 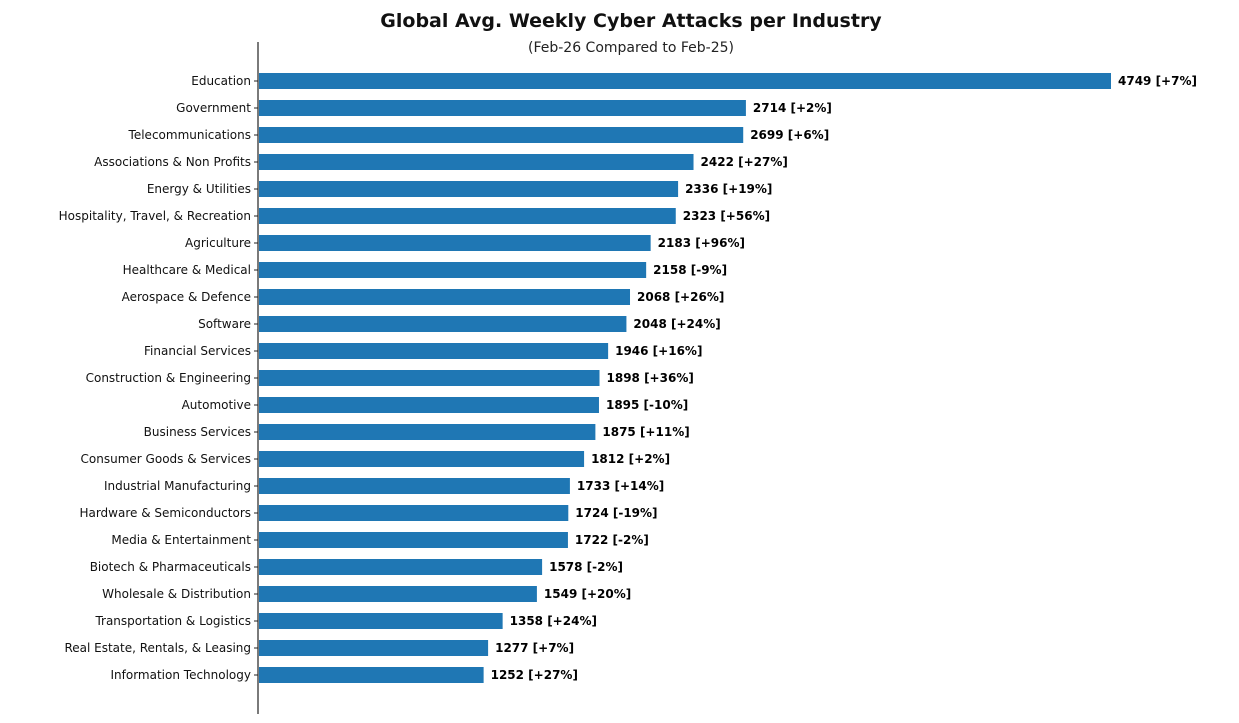 What do you see at coordinates (187, 270) in the screenshot?
I see `category-label: Healthcare & Medical` at bounding box center [187, 270].